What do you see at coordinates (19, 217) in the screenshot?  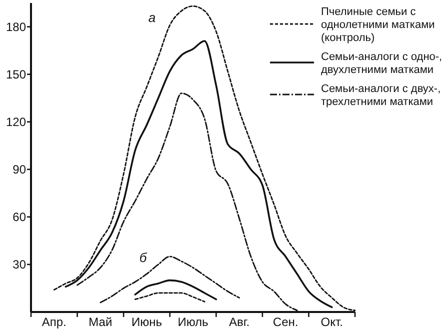 I see `y-tick-label: 60` at bounding box center [19, 217].